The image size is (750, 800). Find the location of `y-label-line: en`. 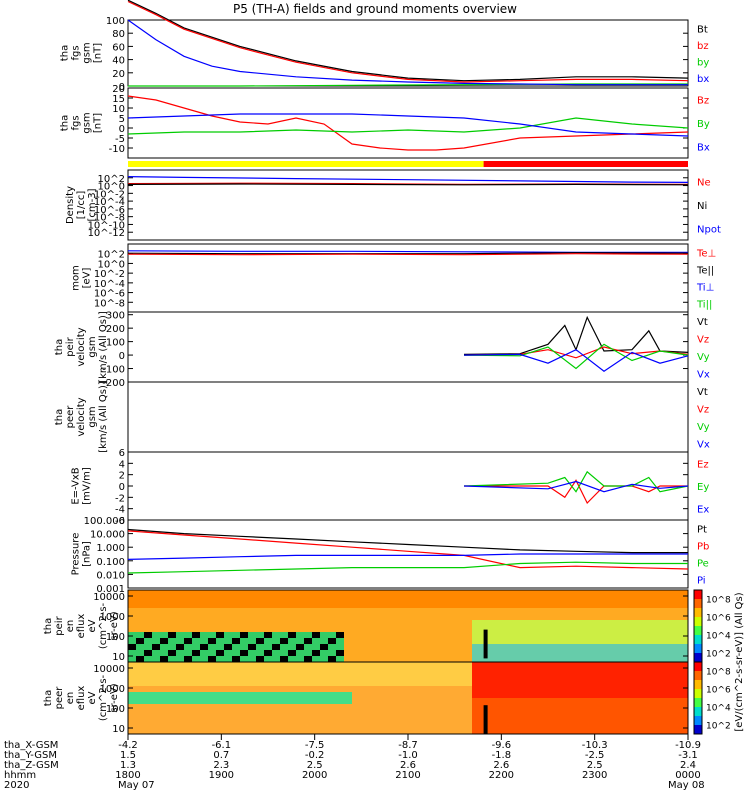

y-label-line: en is located at coordinates (70, 698).